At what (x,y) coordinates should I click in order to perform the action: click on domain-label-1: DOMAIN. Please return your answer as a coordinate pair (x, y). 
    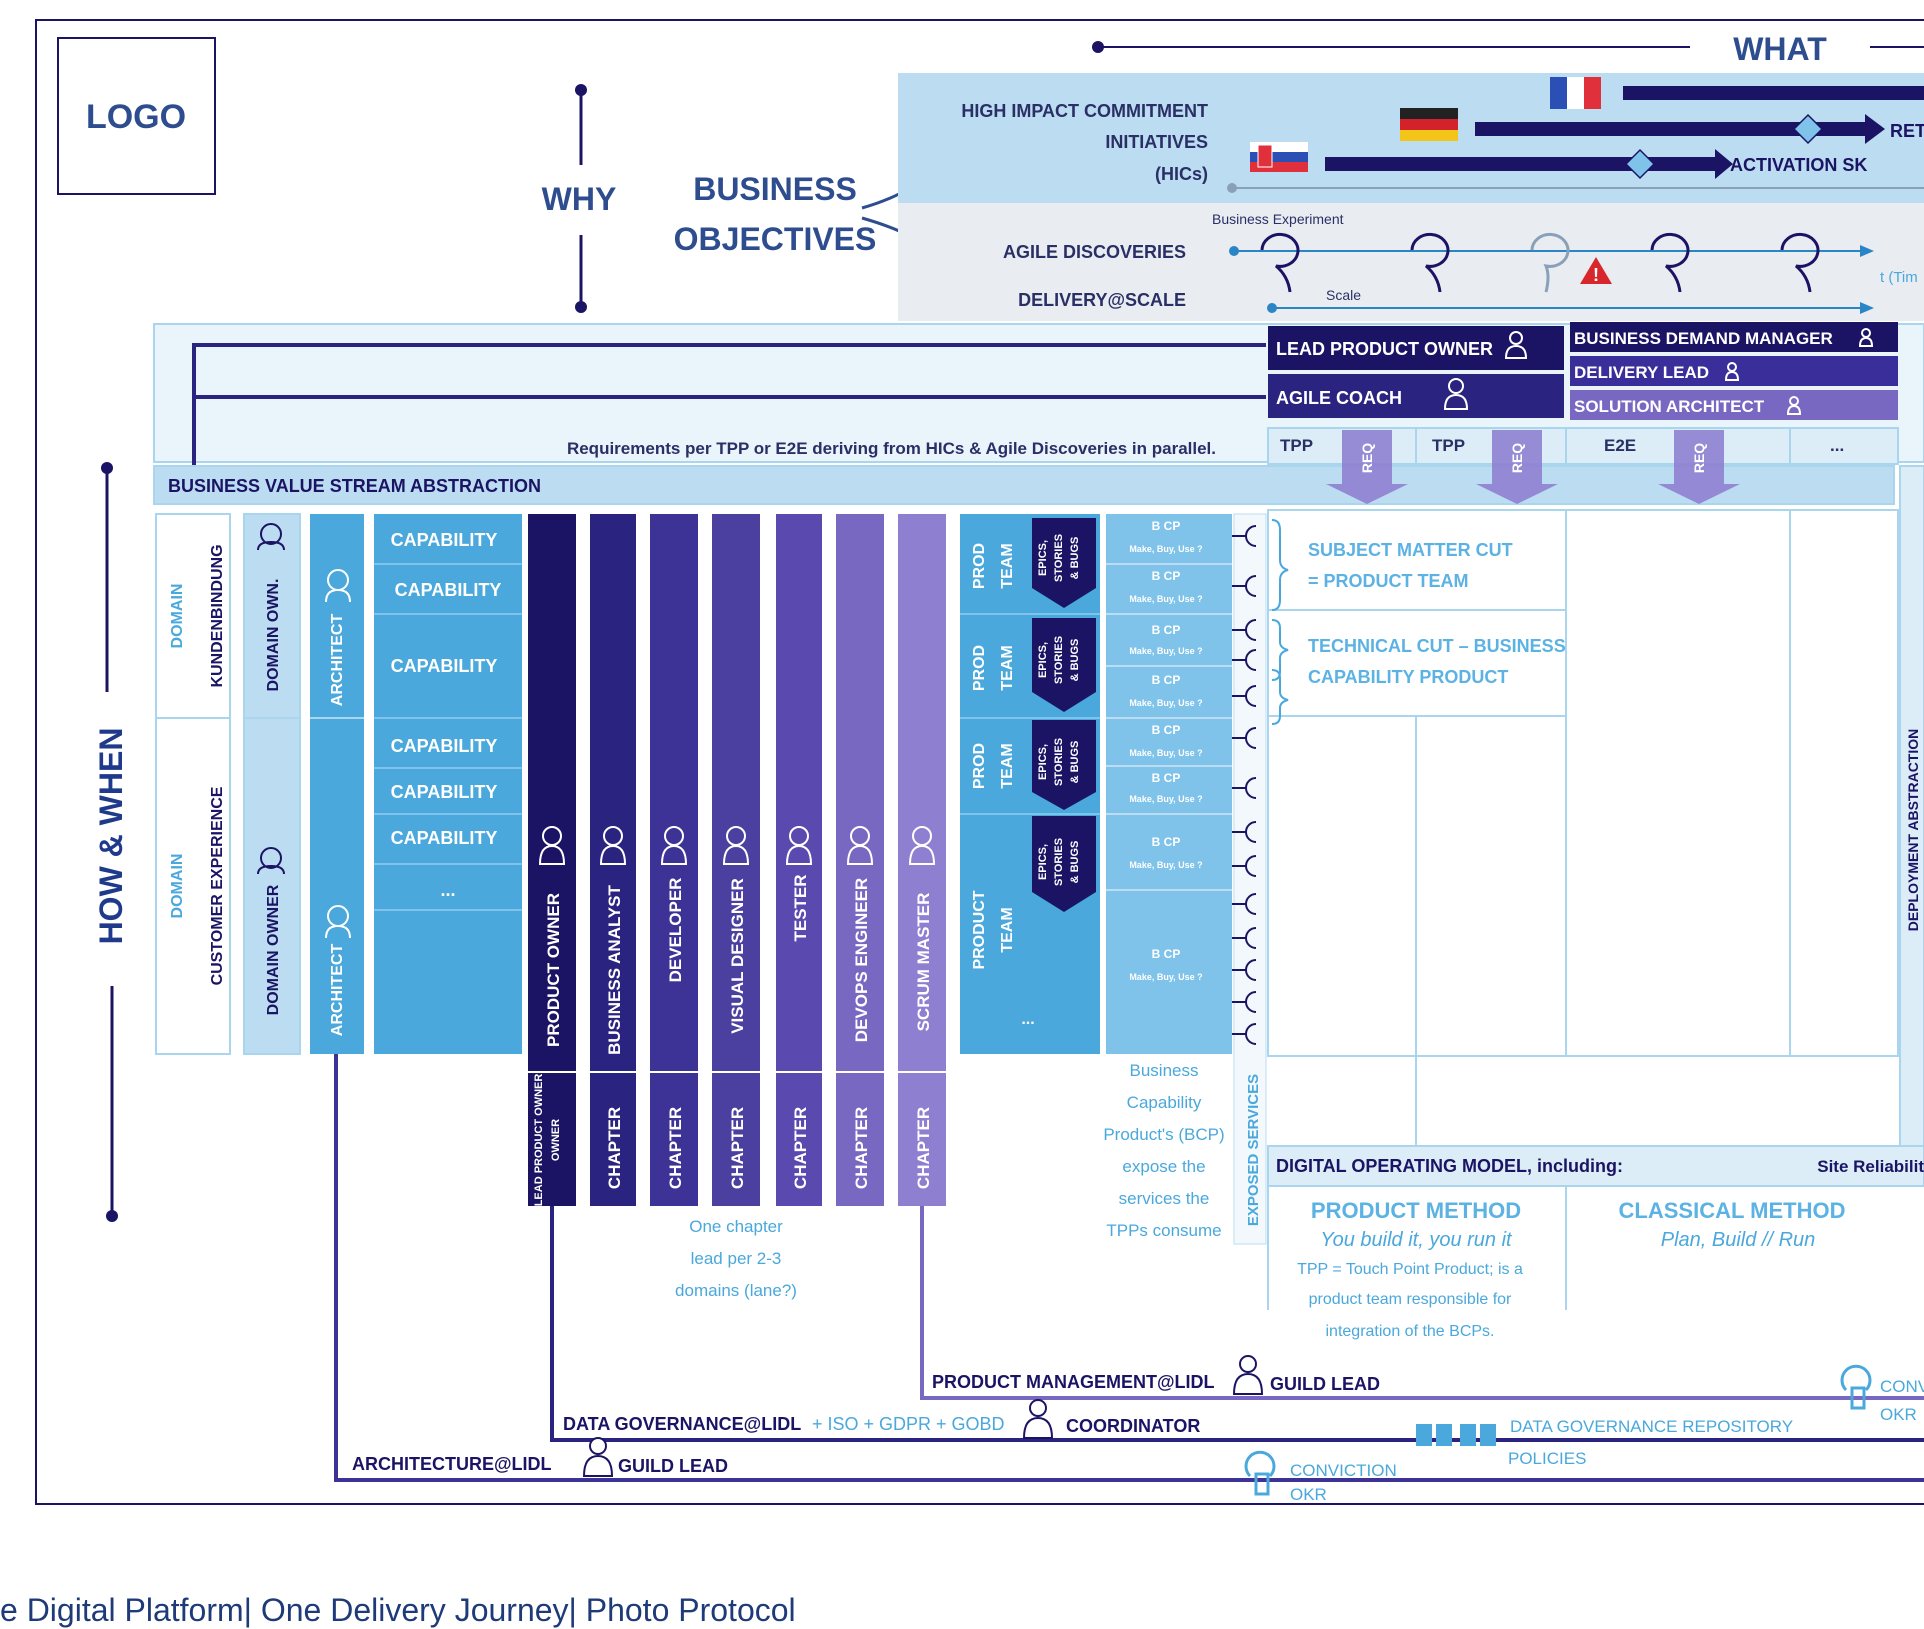
    Looking at the image, I should click on (177, 616).